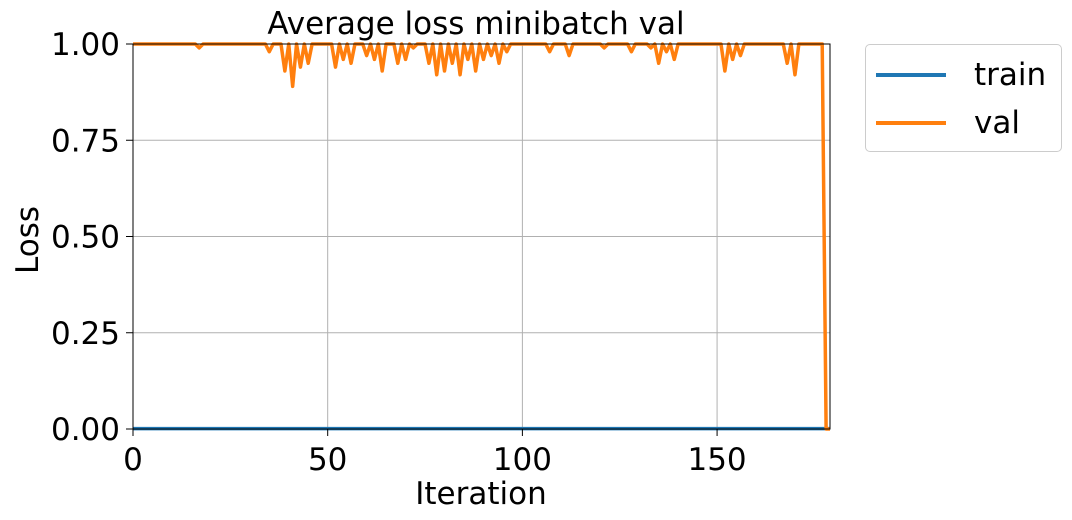 Image resolution: width=1072 pixels, height=520 pixels. Describe the element at coordinates (85, 238) in the screenshot. I see `y-tick-label: 0.50` at that location.